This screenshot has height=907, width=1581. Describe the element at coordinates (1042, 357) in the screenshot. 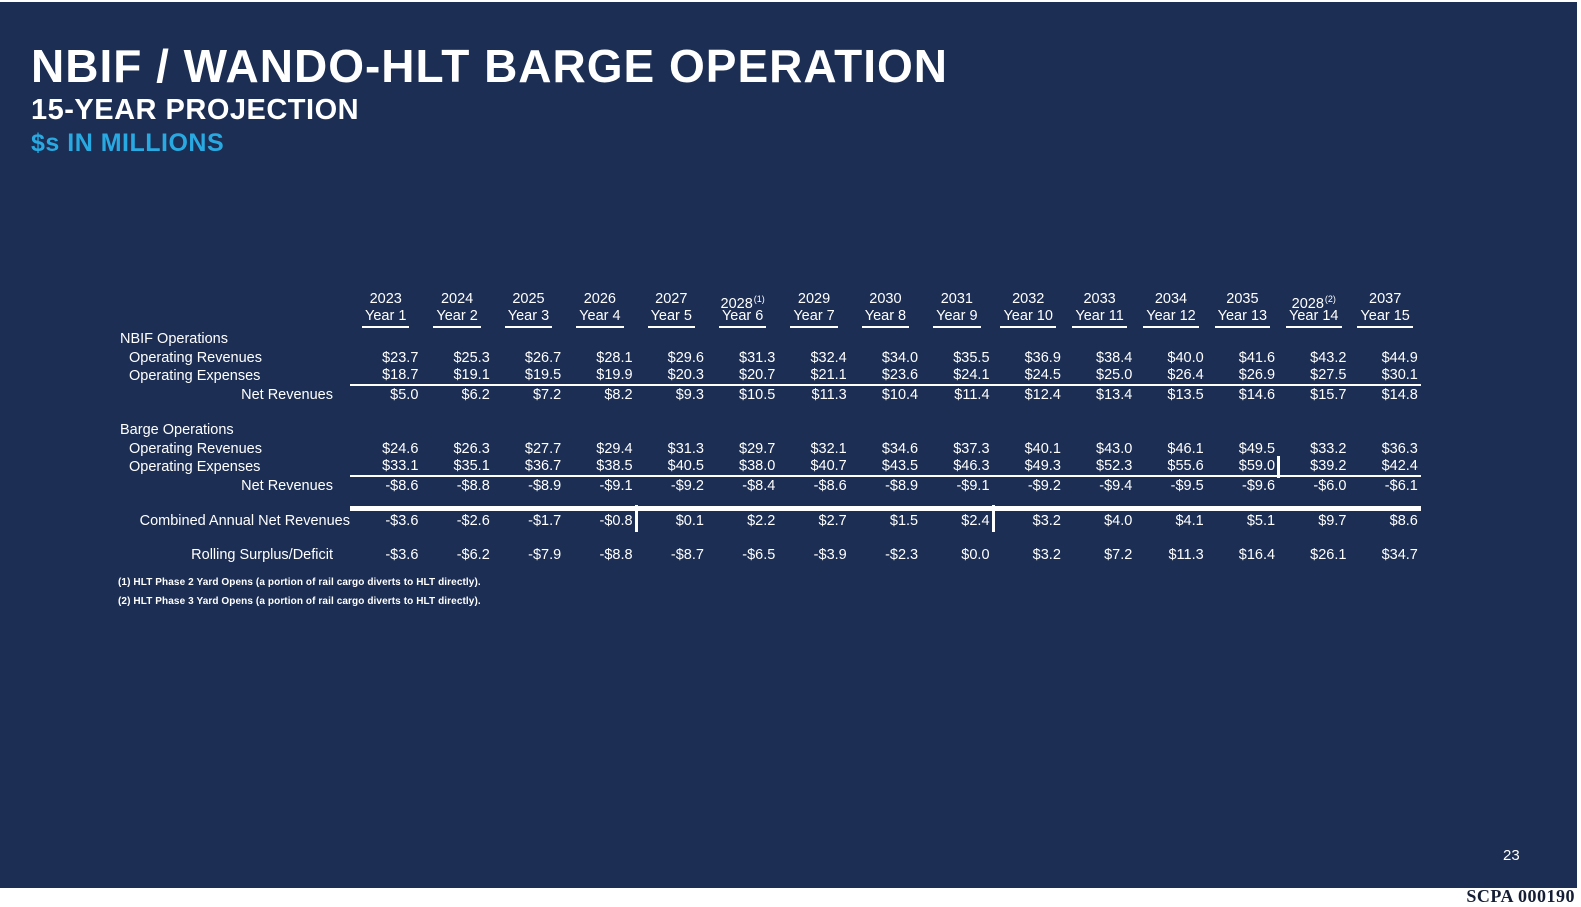

I see `table-cell: $36.9` at that location.